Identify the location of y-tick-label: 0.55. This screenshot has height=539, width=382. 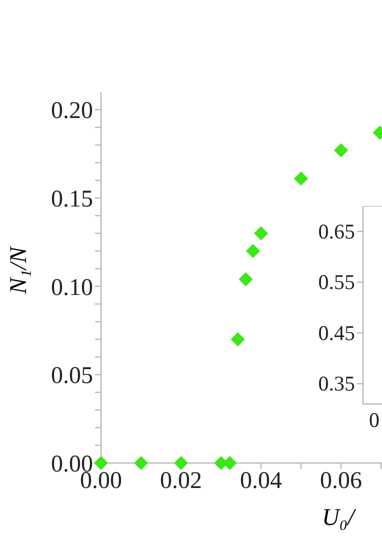
(336, 282).